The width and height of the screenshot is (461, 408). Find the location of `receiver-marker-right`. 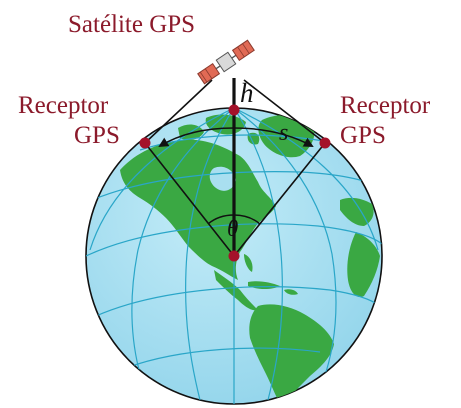

receiver-marker-right is located at coordinates (325, 143).